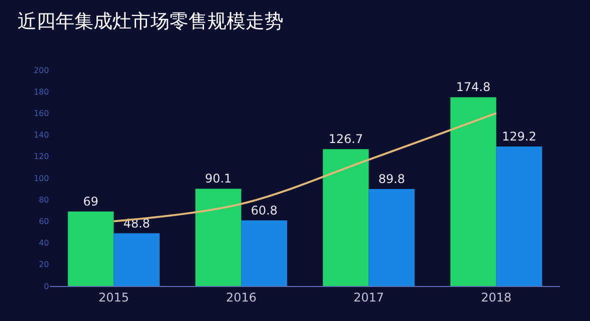 The height and width of the screenshot is (321, 590). I want to click on y-tick-label: 80, so click(43, 199).